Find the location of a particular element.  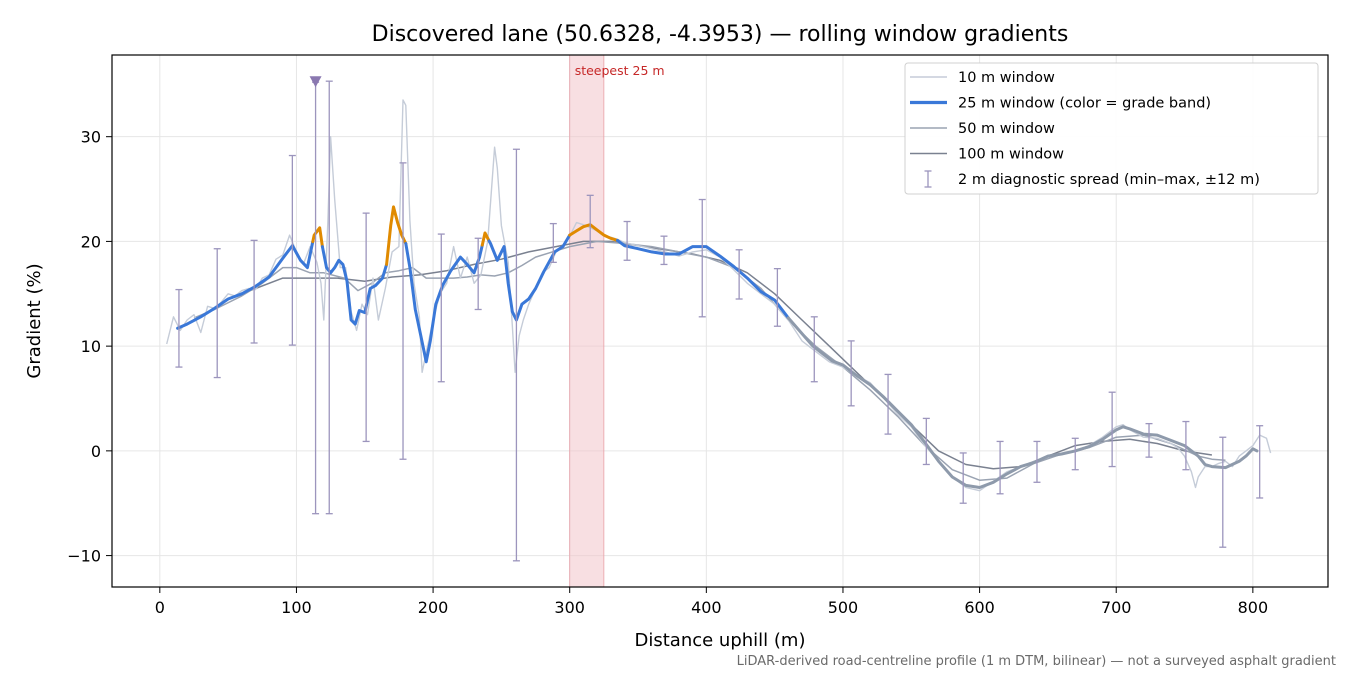

x-tick-label: 500 is located at coordinates (843, 607).